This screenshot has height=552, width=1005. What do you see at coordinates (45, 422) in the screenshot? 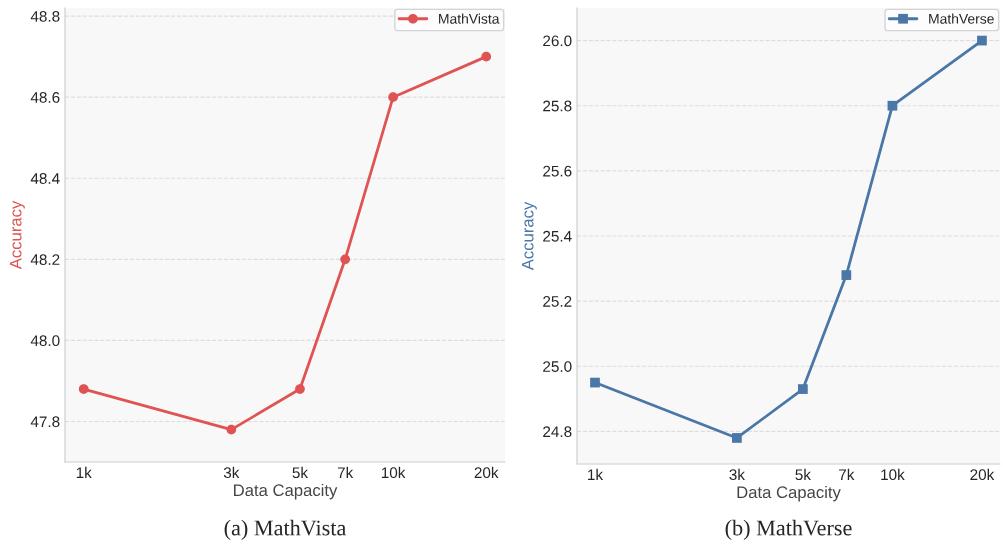
I see `y-tick-label: 47.8` at bounding box center [45, 422].